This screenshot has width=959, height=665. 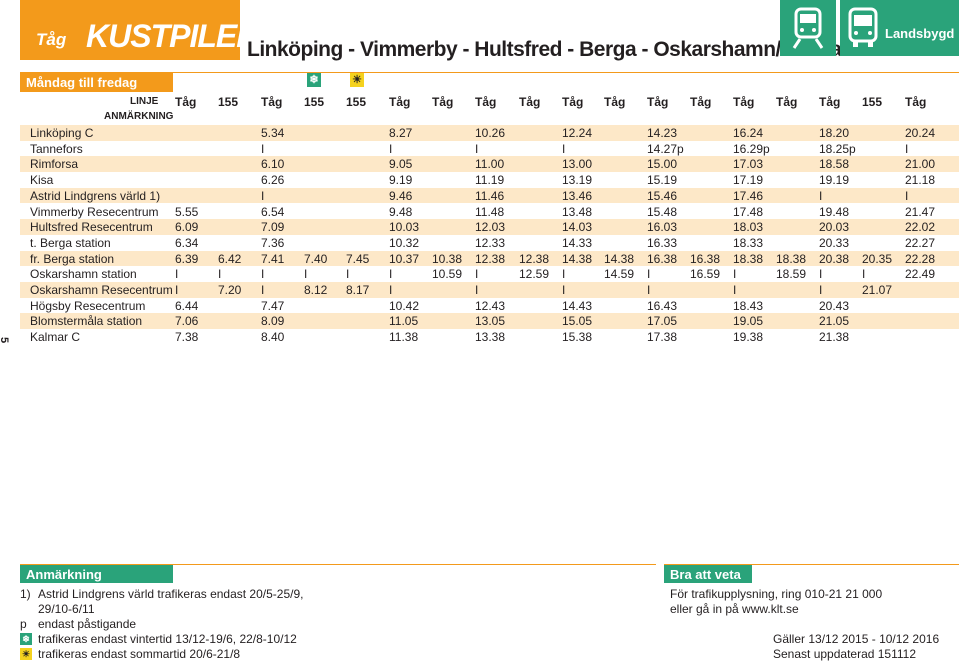 What do you see at coordinates (230, 290) in the screenshot?
I see `time-cell: 7.20` at bounding box center [230, 290].